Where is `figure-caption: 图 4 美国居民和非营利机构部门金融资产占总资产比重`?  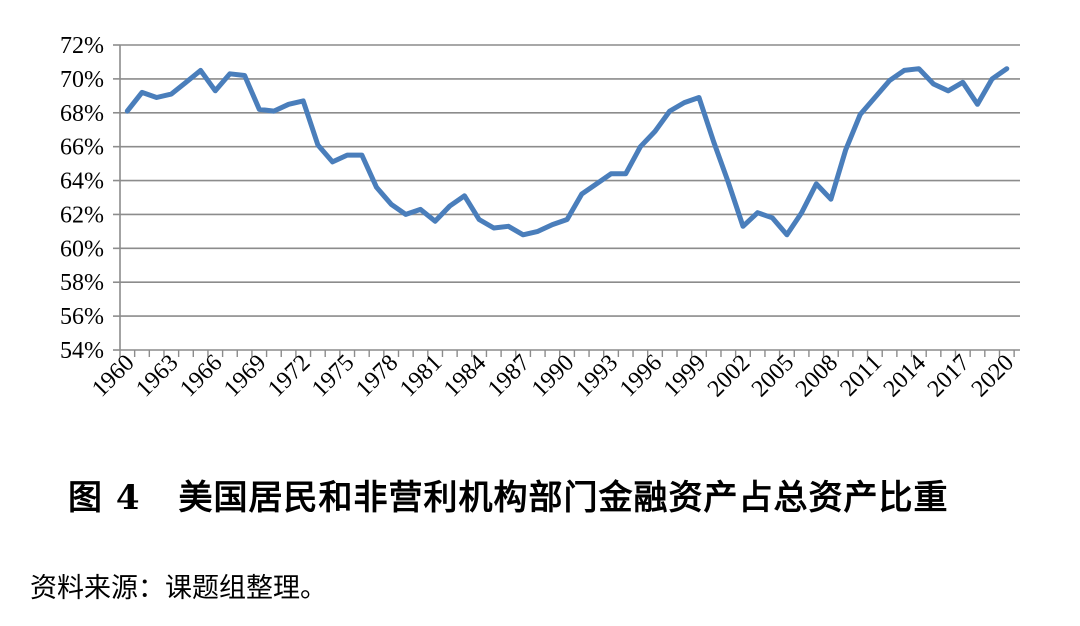
figure-caption: 图 4 美国居民和非营利机构部门金融资产占总资产比重 is located at coordinates (508, 494).